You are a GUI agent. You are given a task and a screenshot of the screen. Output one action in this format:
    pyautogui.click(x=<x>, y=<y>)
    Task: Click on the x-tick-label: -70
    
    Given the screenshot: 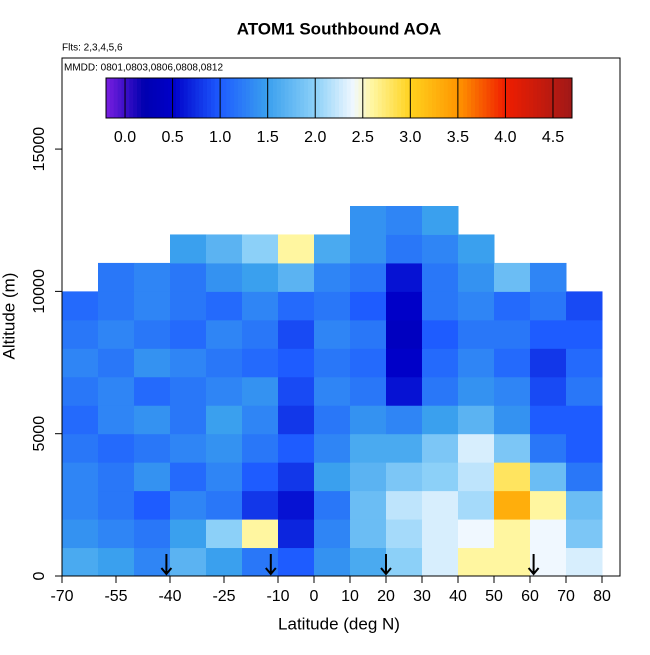 What is the action you would take?
    pyautogui.click(x=61, y=596)
    